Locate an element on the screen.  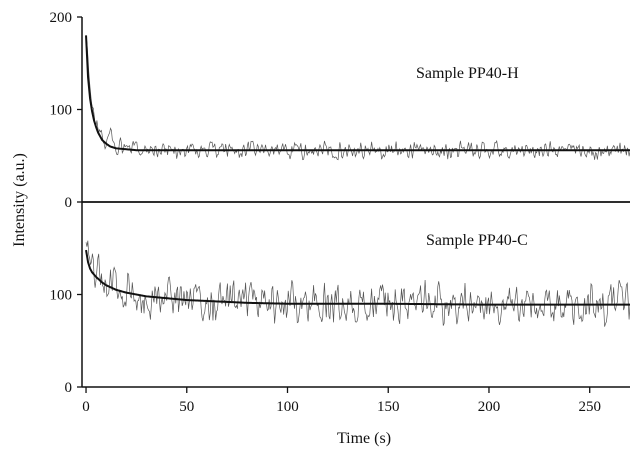
x-axis-label: Time (s) is located at coordinates (364, 438).